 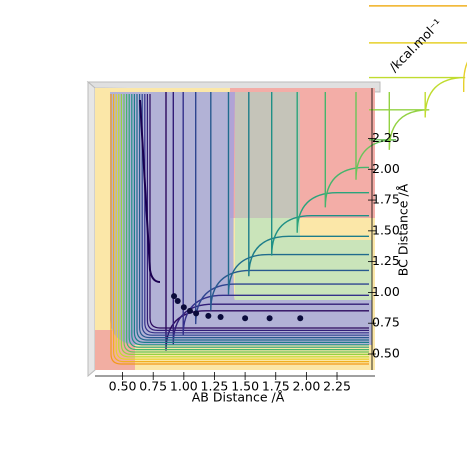 I want to click on x-tick-label: 1.00, so click(x=184, y=386).